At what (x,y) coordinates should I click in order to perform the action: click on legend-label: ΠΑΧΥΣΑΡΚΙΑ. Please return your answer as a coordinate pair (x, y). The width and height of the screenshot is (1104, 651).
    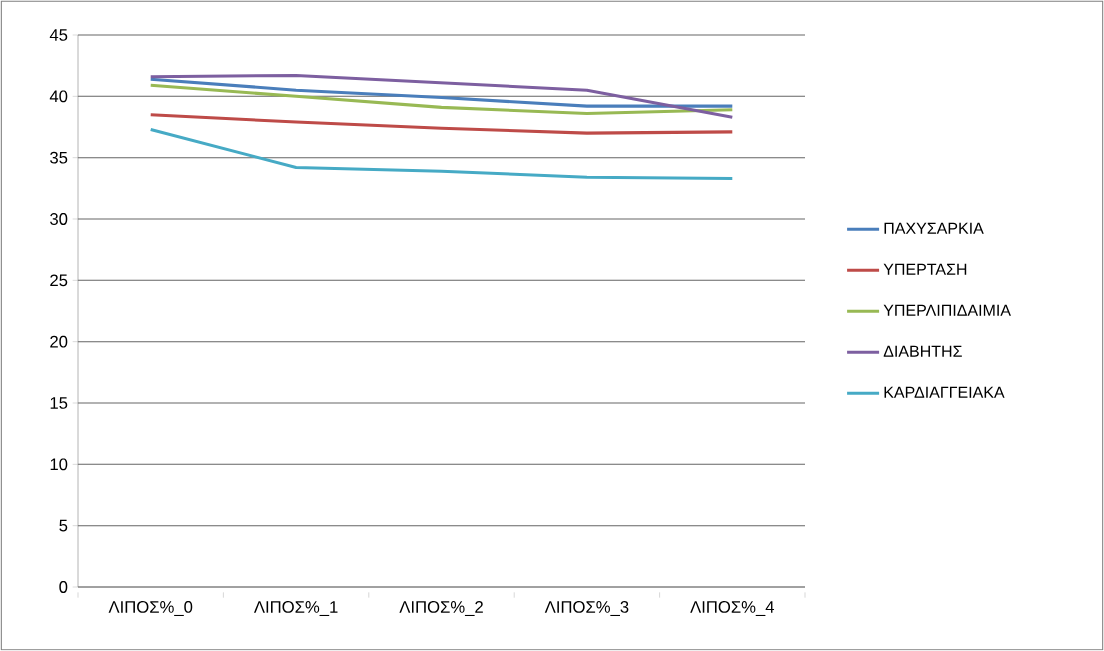
    Looking at the image, I should click on (934, 228).